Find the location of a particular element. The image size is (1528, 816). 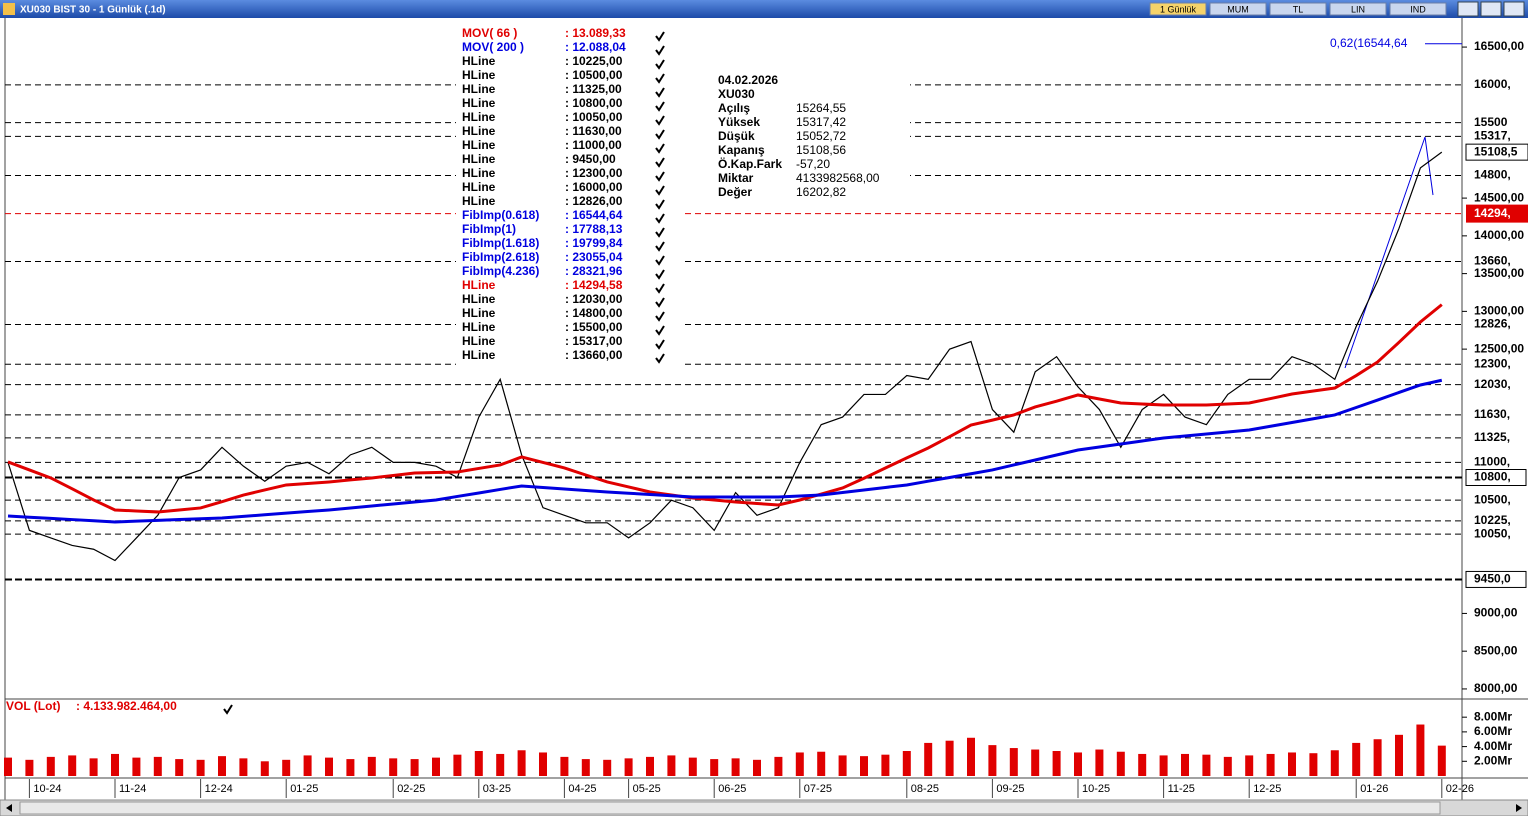

legend-value: : 15500,00 is located at coordinates (594, 327).